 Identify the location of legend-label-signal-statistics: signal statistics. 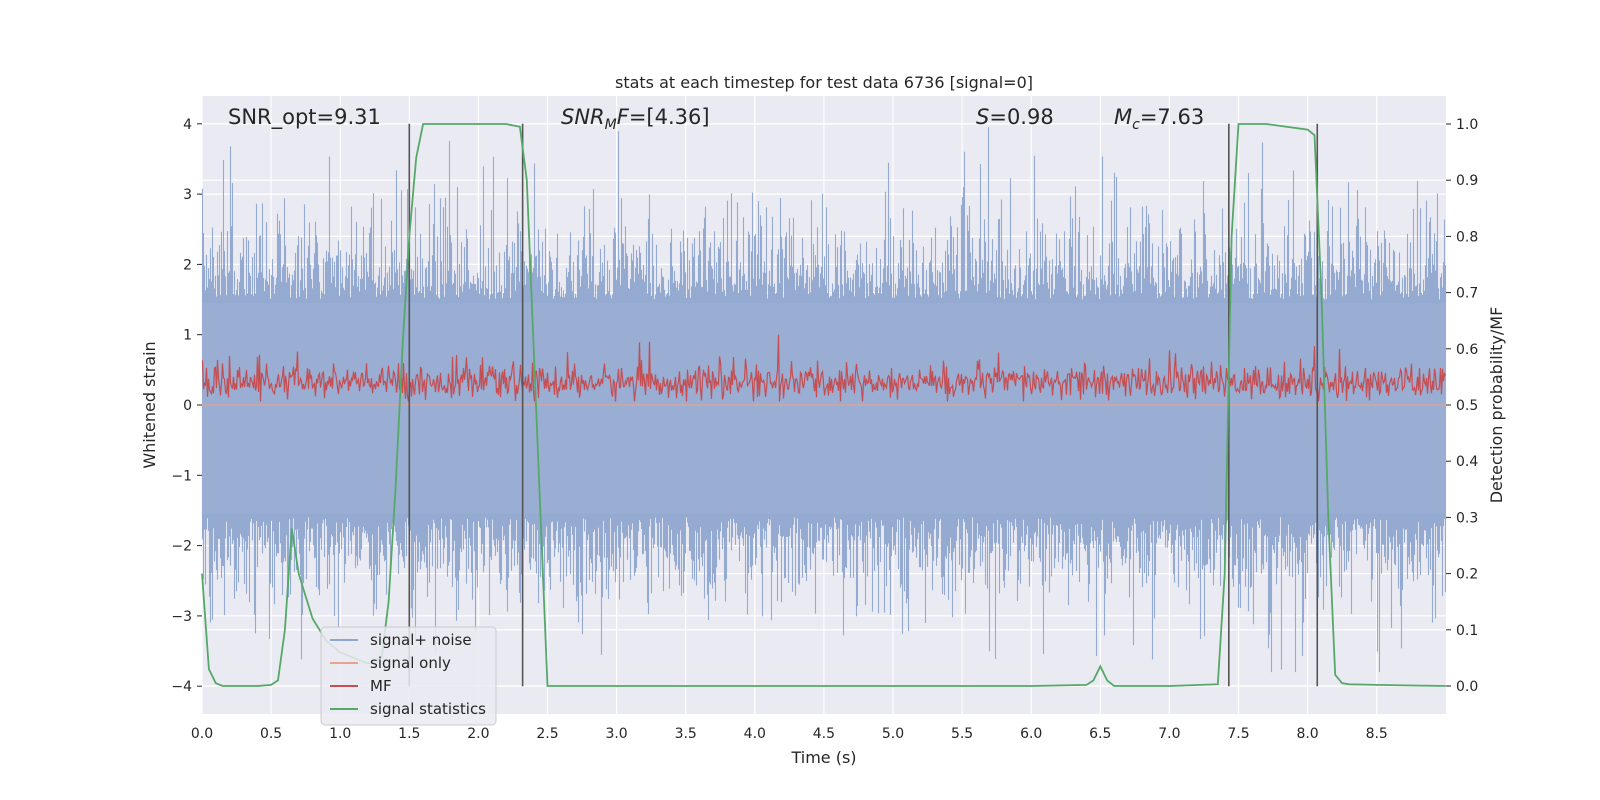
(428, 709).